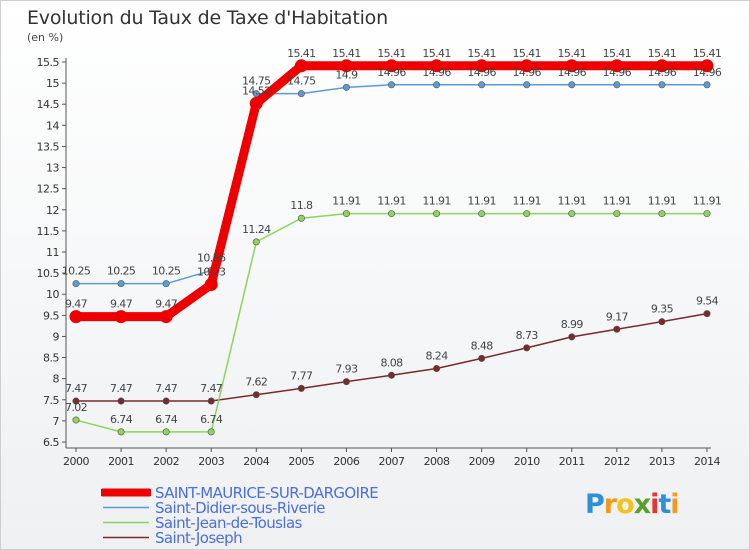 Image resolution: width=750 pixels, height=550 pixels. I want to click on x-tick-label: 2006, so click(346, 461).